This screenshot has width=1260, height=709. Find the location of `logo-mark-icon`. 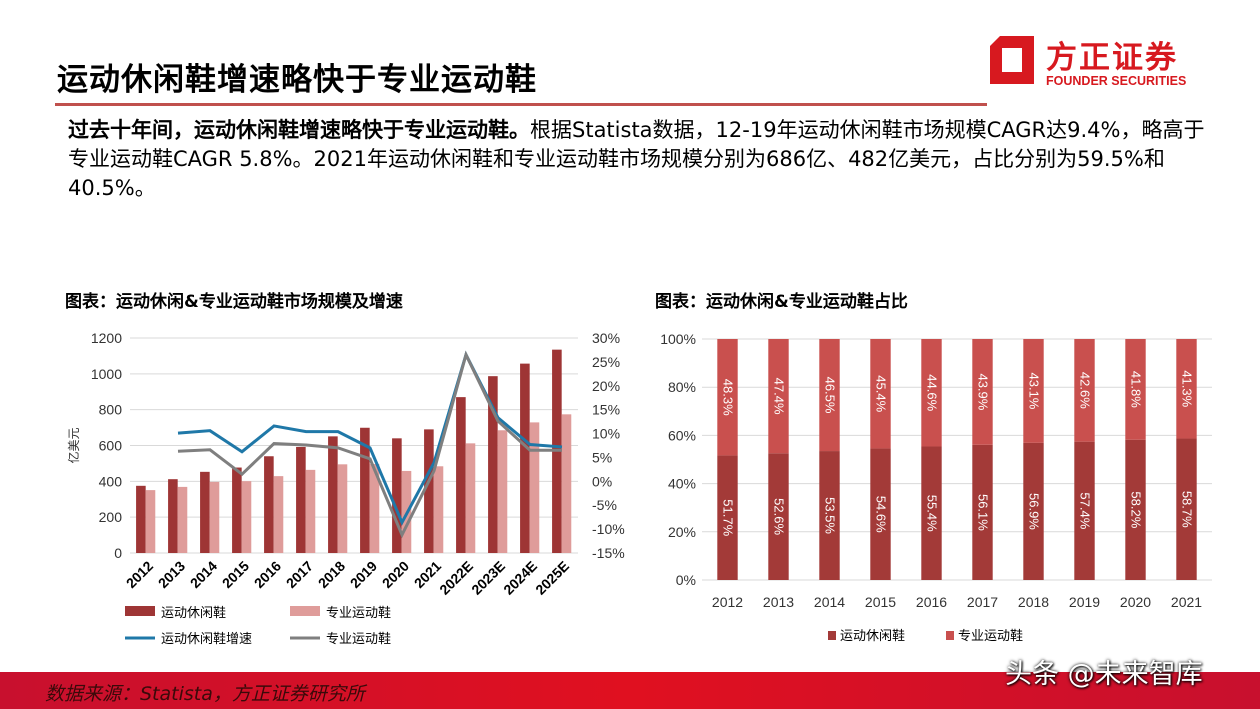

logo-mark-icon is located at coordinates (1012, 60).